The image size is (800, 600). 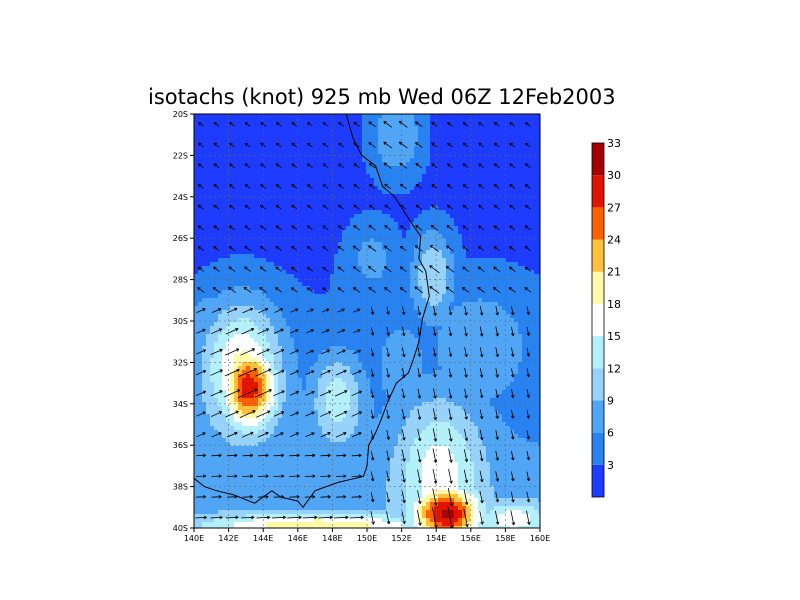 What do you see at coordinates (180, 321) in the screenshot?
I see `y-tick-label: 30S` at bounding box center [180, 321].